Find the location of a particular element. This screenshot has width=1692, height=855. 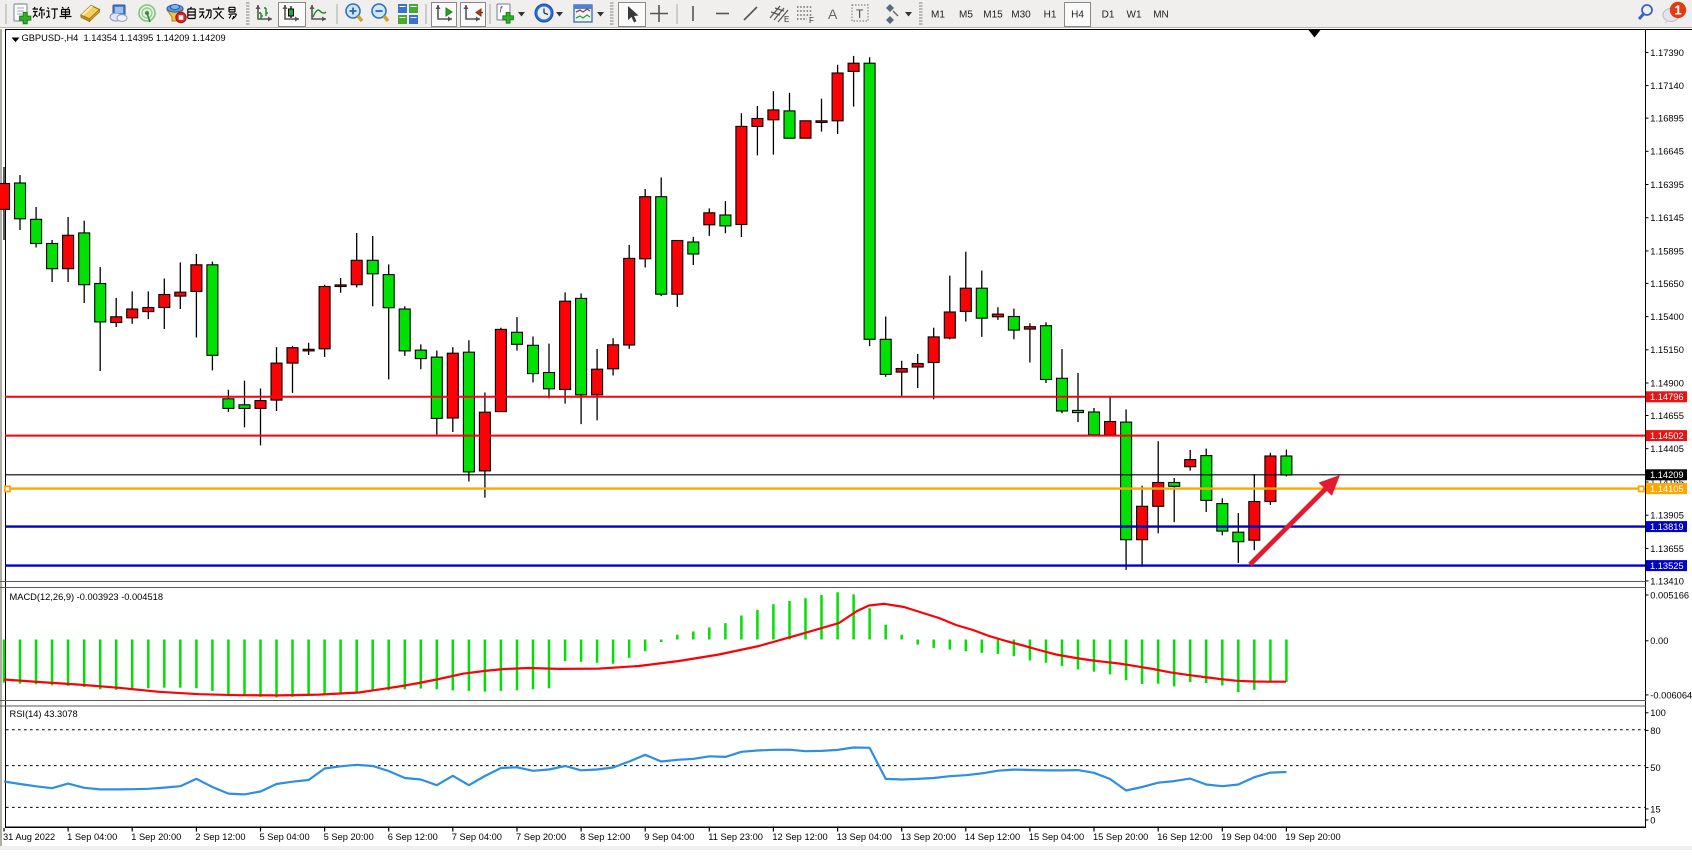

svg-text: 31 Aug 2022 is located at coordinates (29, 837).